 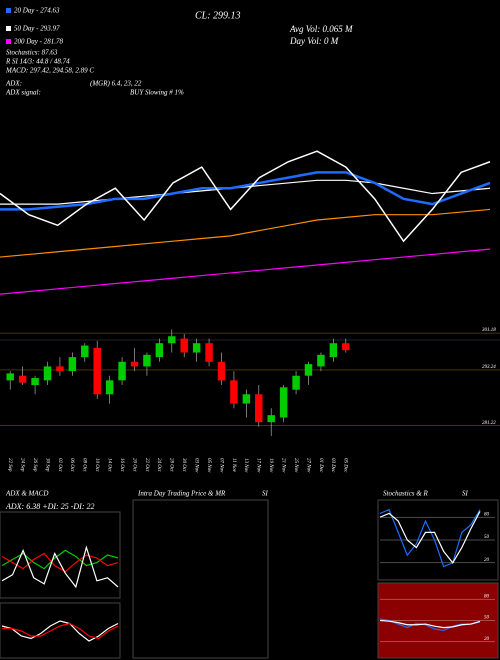 What do you see at coordinates (32, 53) in the screenshot?
I see `stoch-text: Stochastics: 87.63` at bounding box center [32, 53].